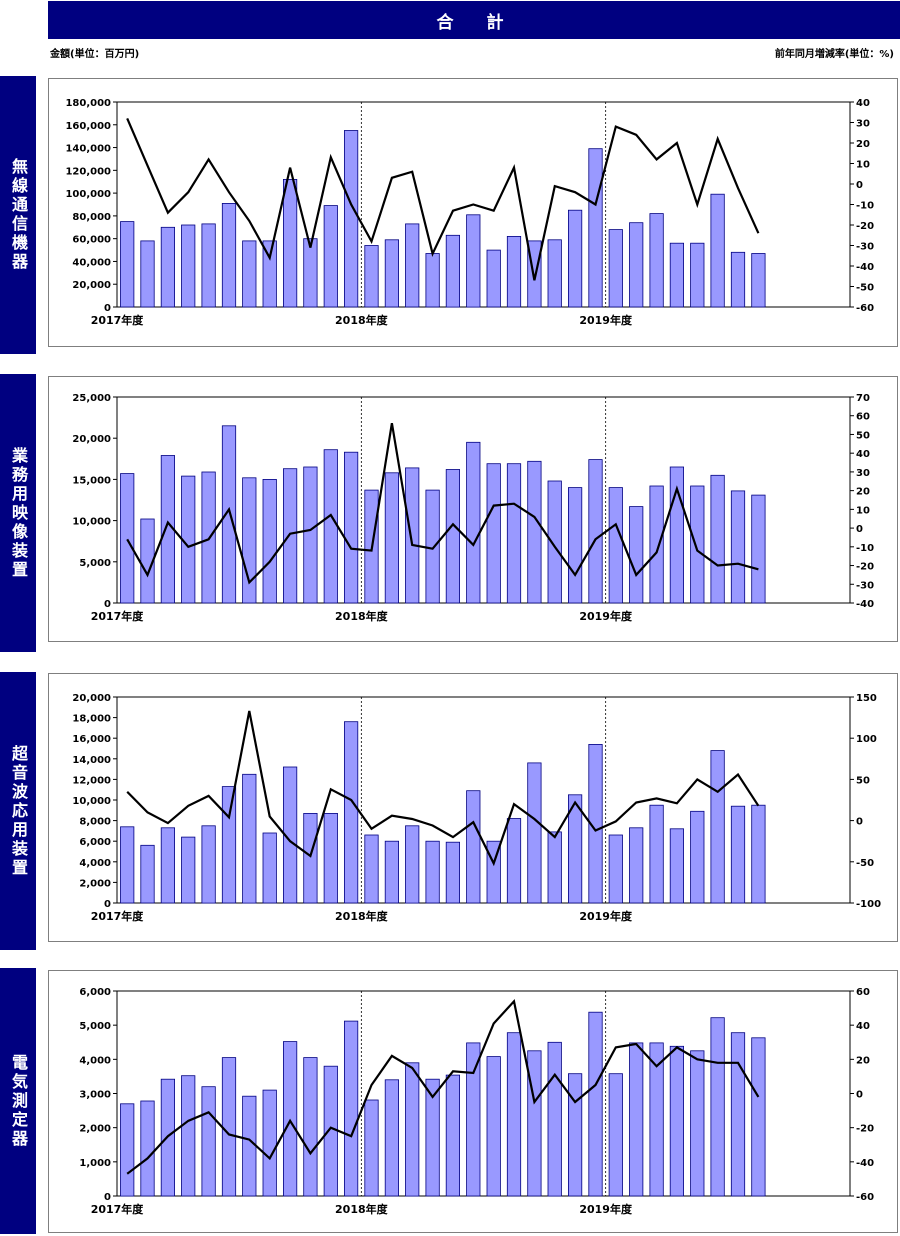 This screenshot has width=900, height=1236. What do you see at coordinates (91, 780) in the screenshot?
I see `left-tick-label: 12,000` at bounding box center [91, 780].